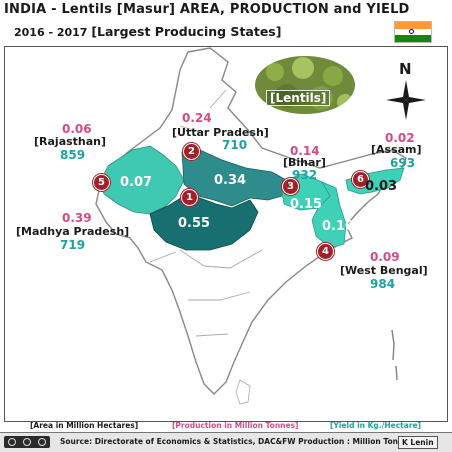 The height and width of the screenshot is (452, 452). I want to click on legend-production: [Production in Million Tonnes], so click(235, 425).